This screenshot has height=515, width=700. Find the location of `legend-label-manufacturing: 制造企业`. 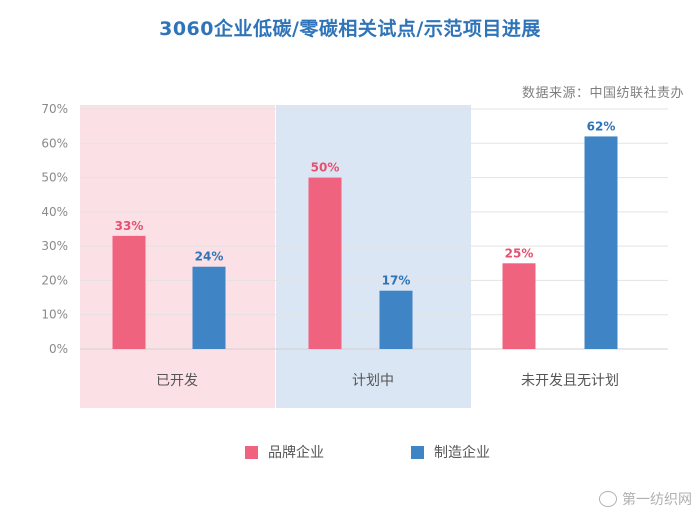

legend-label-manufacturing: 制造企业 is located at coordinates (462, 453).